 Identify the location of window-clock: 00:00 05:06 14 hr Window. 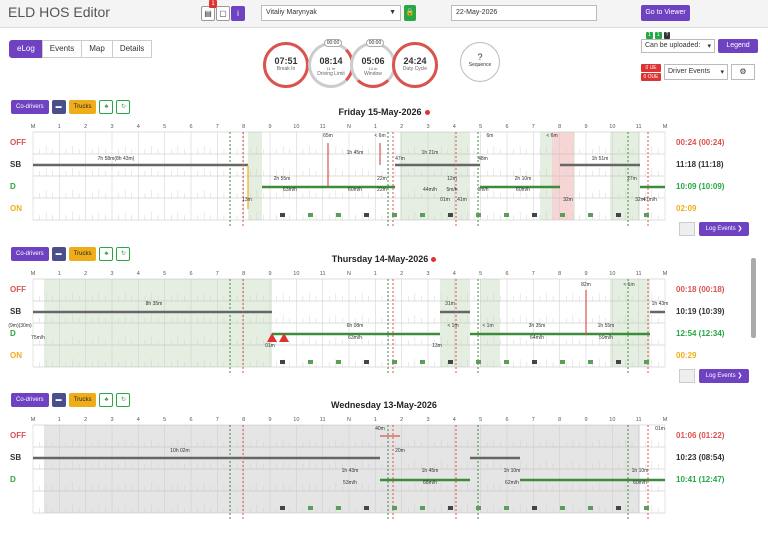
(373, 63).